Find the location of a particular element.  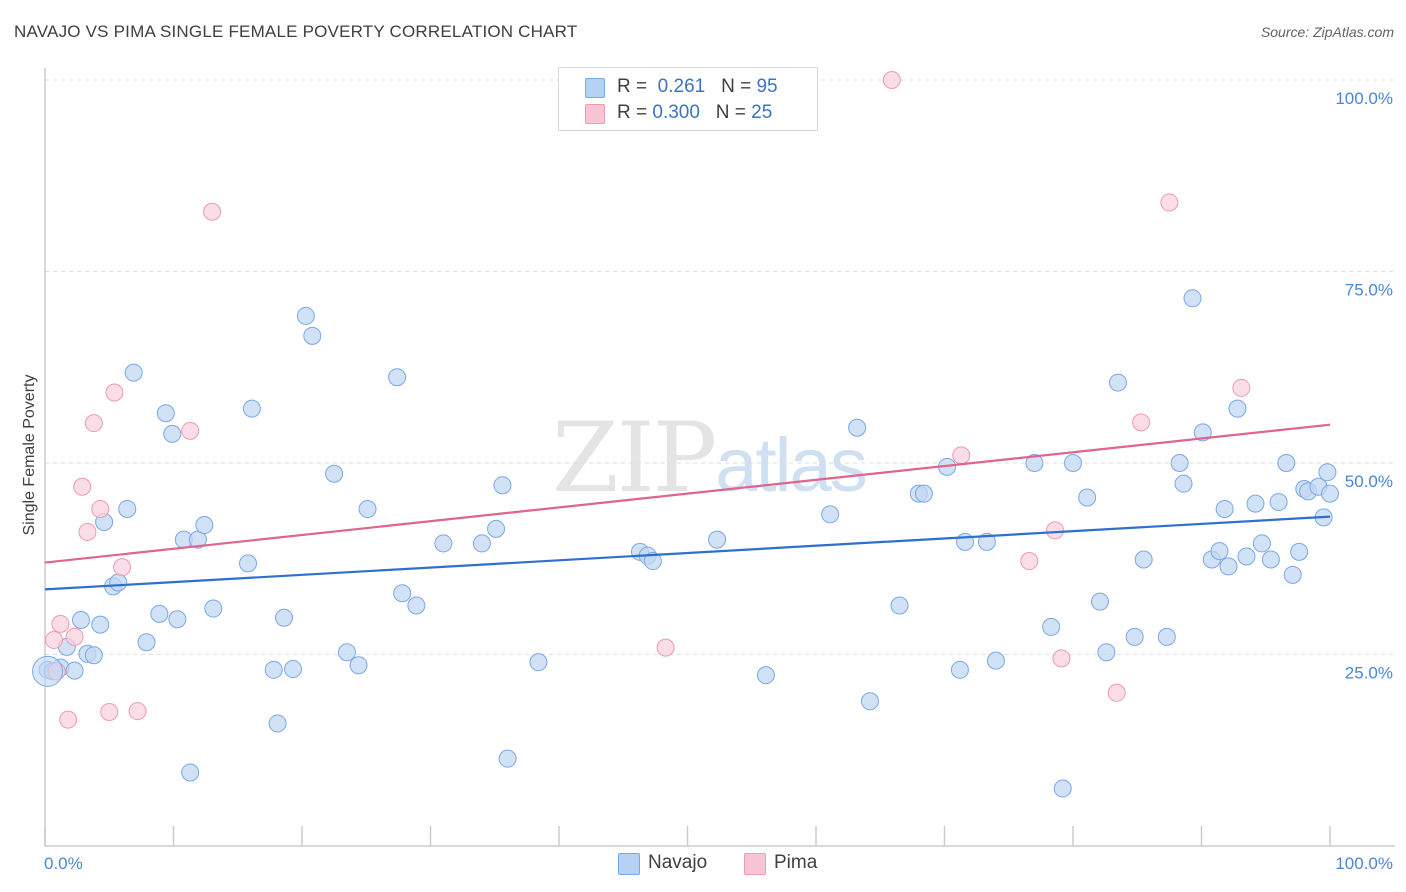

y-tick-label: 100.0% is located at coordinates (1364, 98).